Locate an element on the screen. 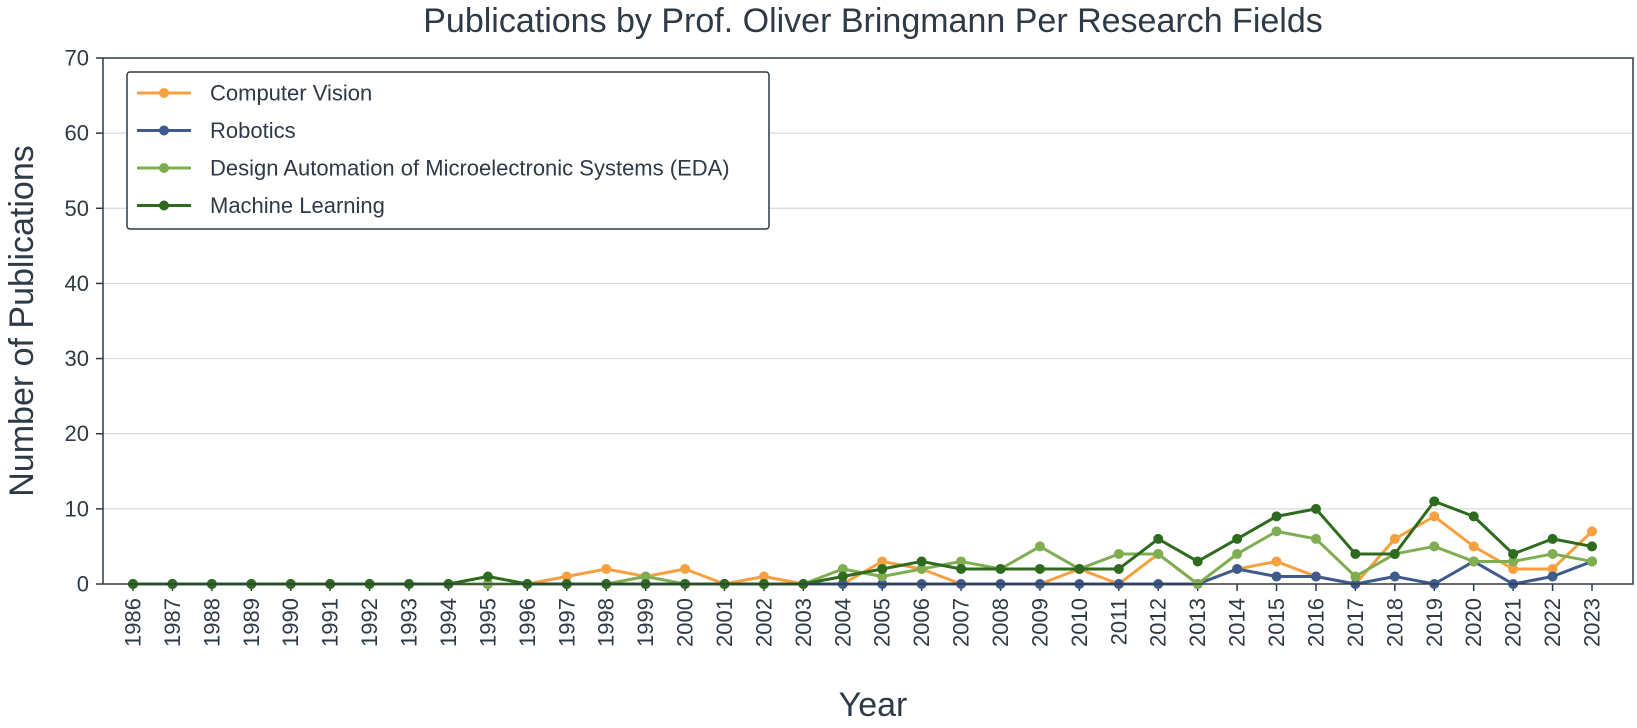 This screenshot has width=1637, height=728. x-tick-label: 2007 is located at coordinates (961, 622).